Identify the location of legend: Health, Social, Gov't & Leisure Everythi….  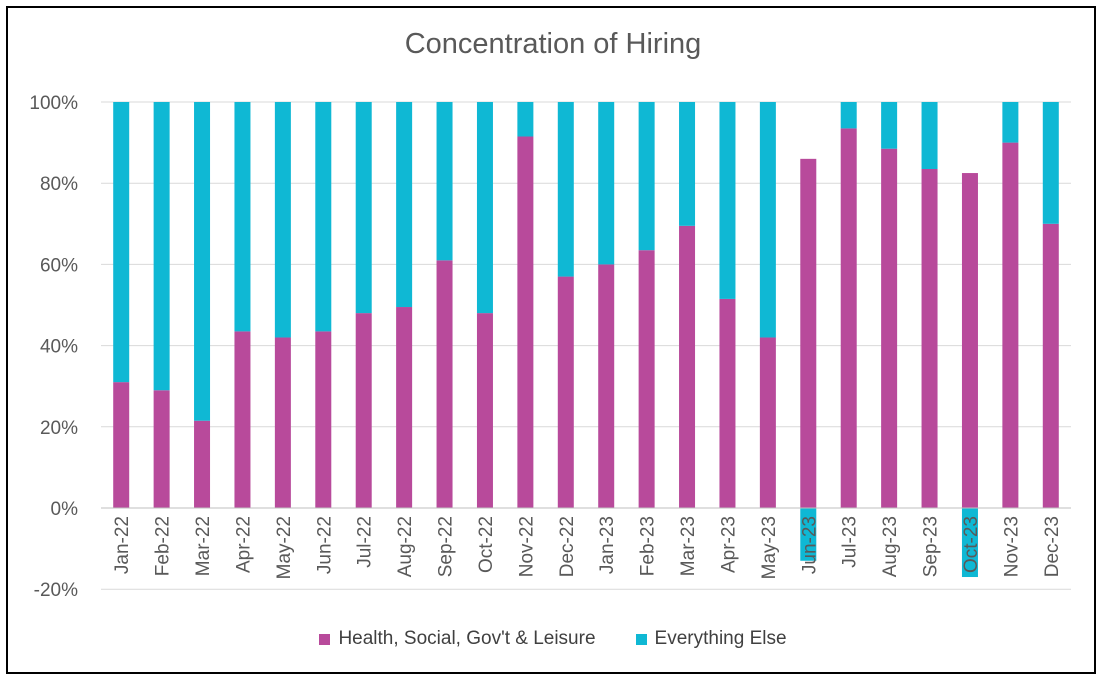
(553, 639).